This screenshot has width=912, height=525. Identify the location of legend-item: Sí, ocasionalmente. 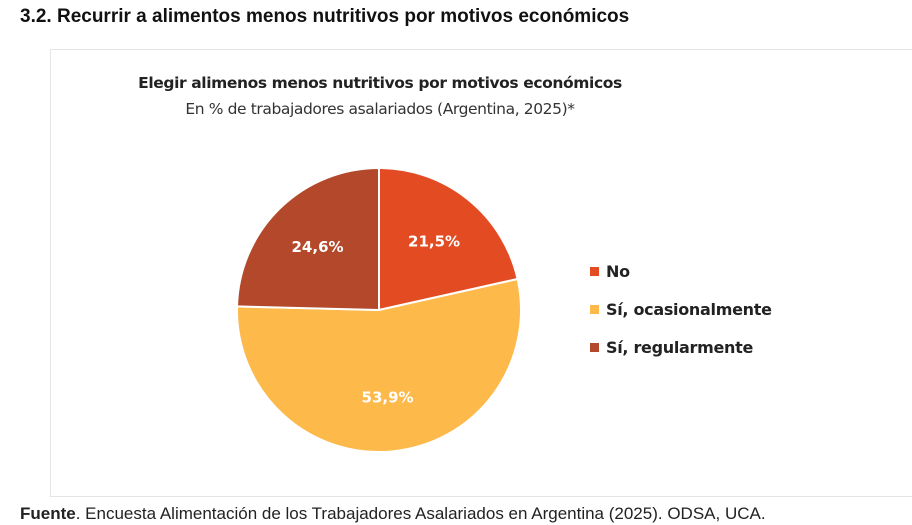
(681, 309).